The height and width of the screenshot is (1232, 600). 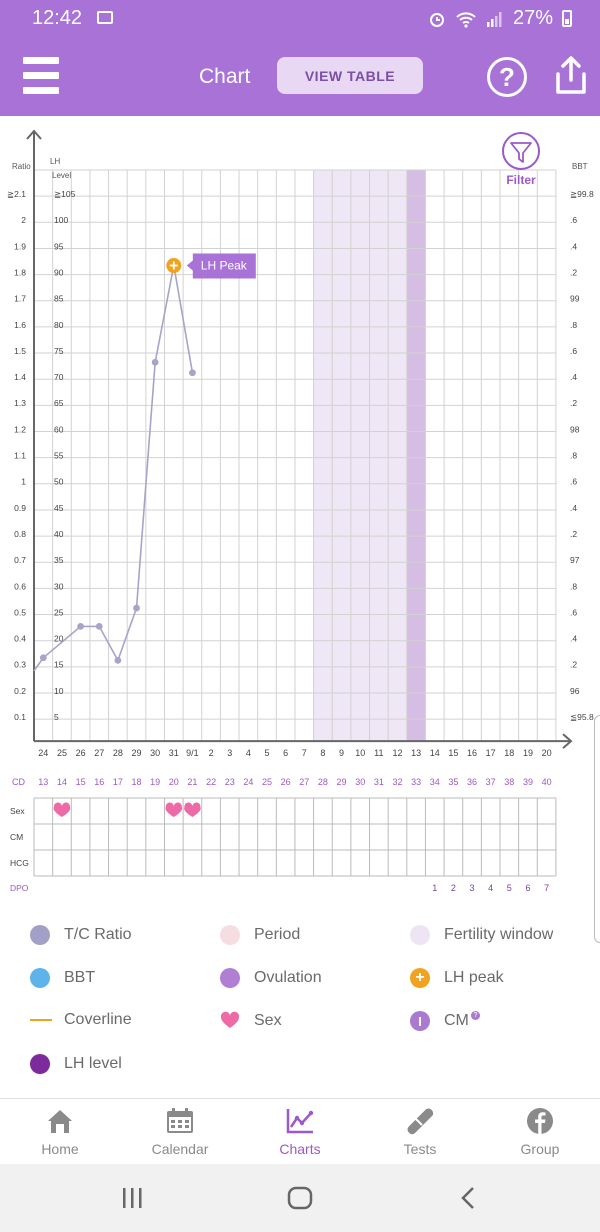 What do you see at coordinates (571, 75) in the screenshot?
I see `share-icon` at bounding box center [571, 75].